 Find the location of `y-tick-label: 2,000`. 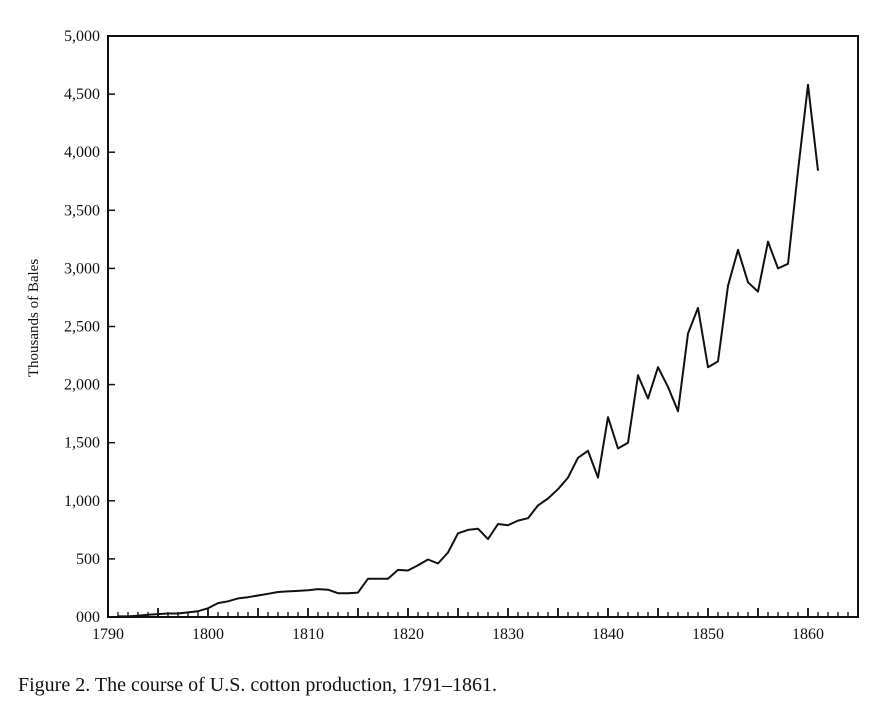

y-tick-label: 2,000 is located at coordinates (82, 385).